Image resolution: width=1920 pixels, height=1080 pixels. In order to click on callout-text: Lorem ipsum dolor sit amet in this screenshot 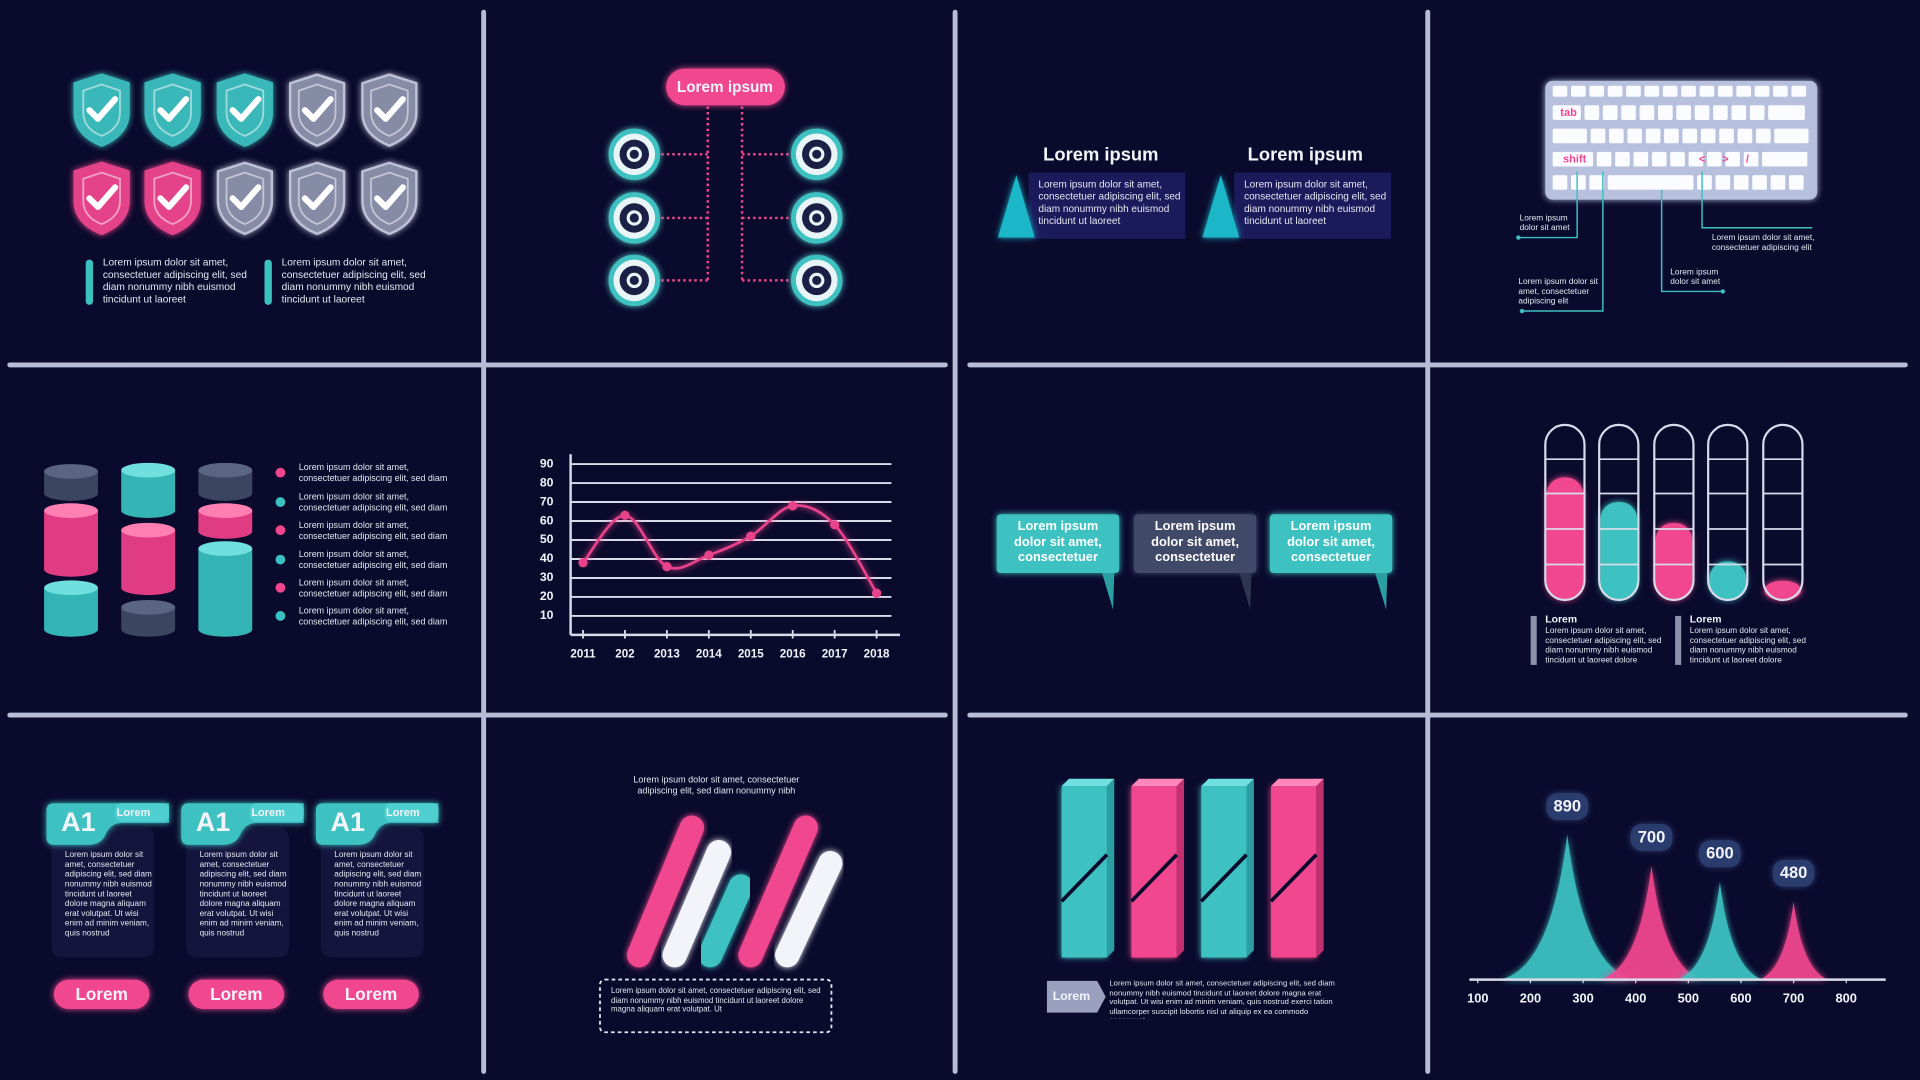, I will do `click(1695, 277)`.